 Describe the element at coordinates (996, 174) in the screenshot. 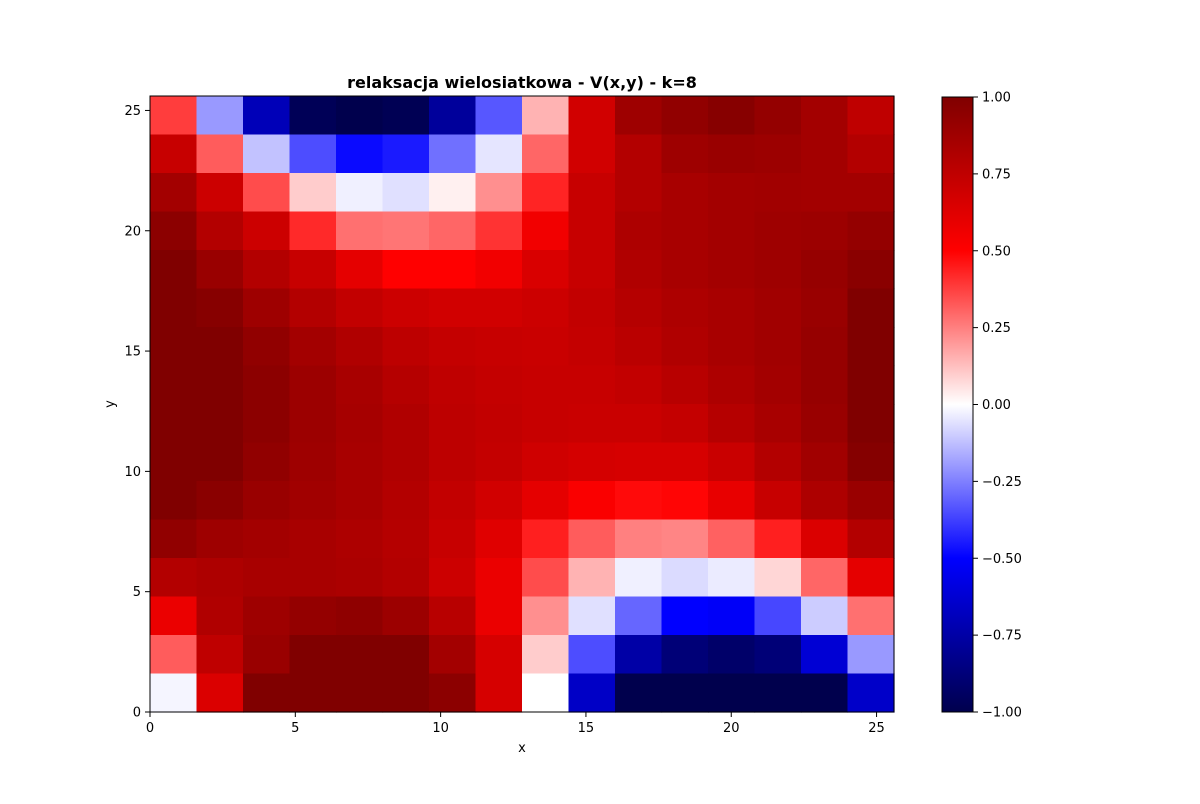

I see `colorbar-tick-label: 0.75` at that location.